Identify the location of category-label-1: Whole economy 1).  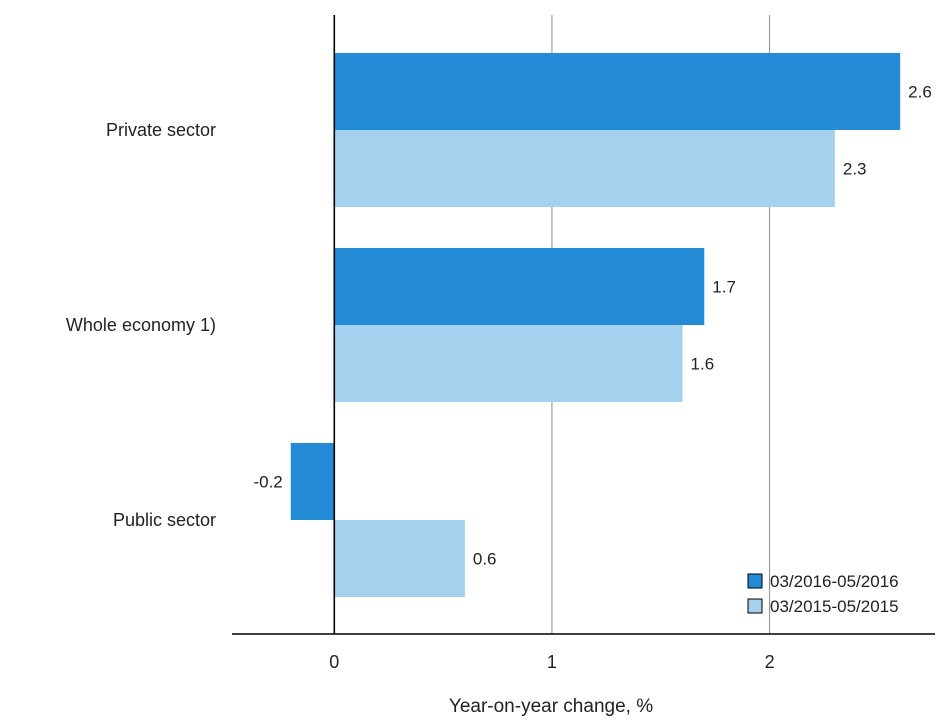
(141, 325).